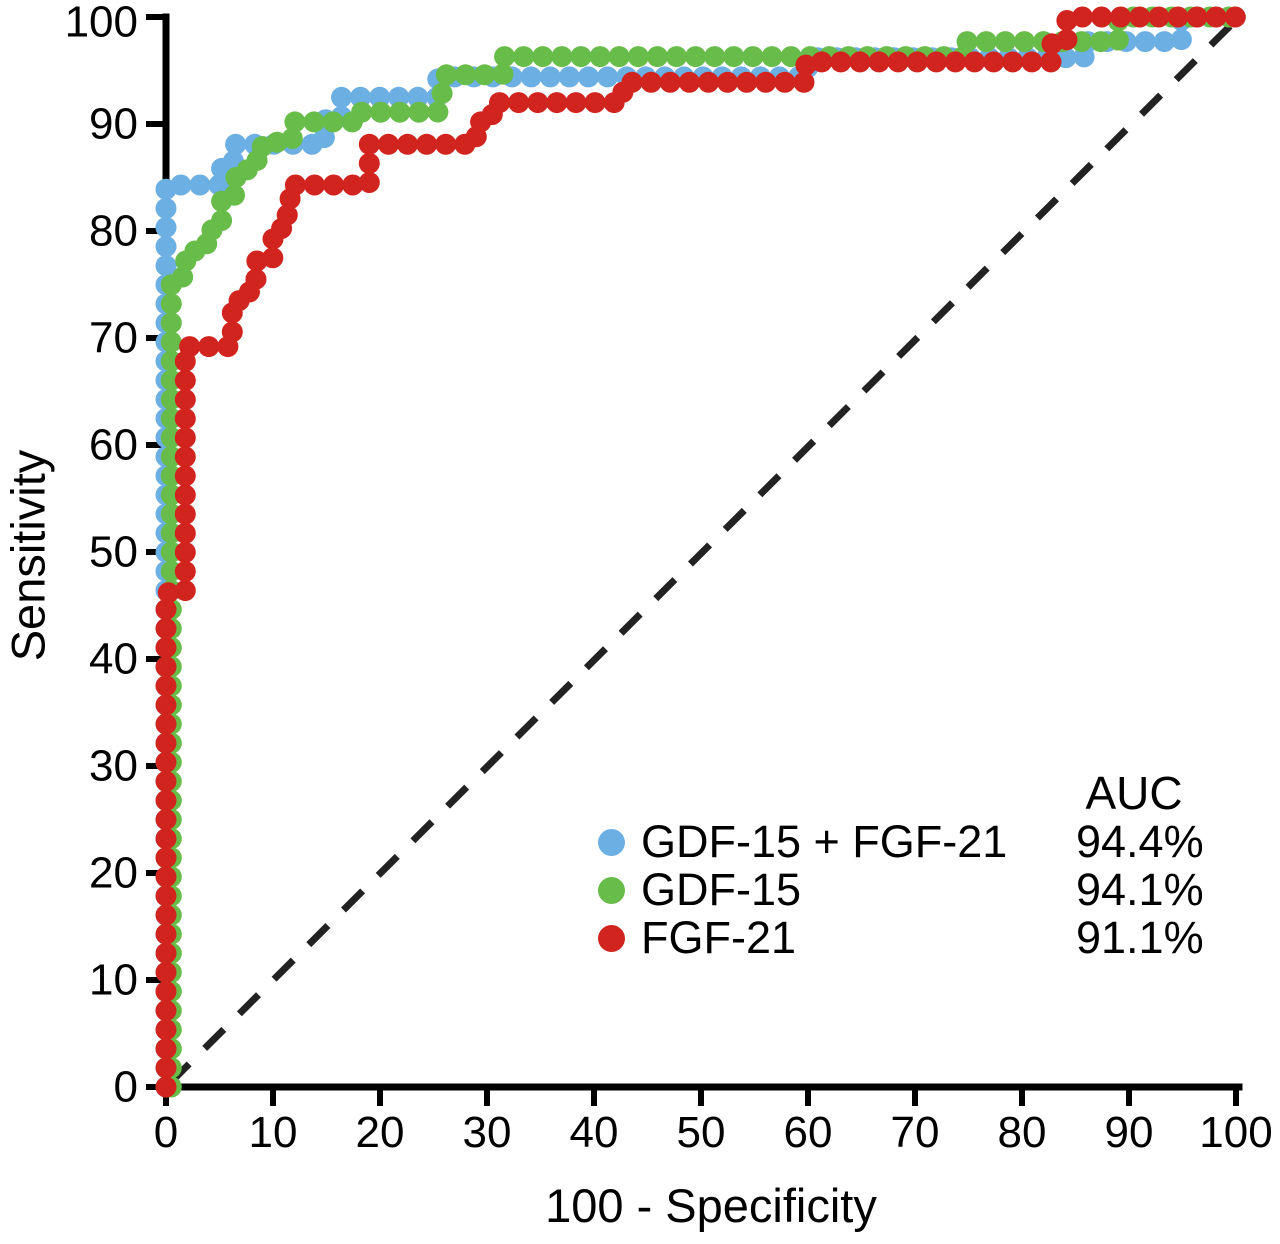  Describe the element at coordinates (902, 937) in the screenshot. I see `legend-item: FGF-21 91.1%` at that location.